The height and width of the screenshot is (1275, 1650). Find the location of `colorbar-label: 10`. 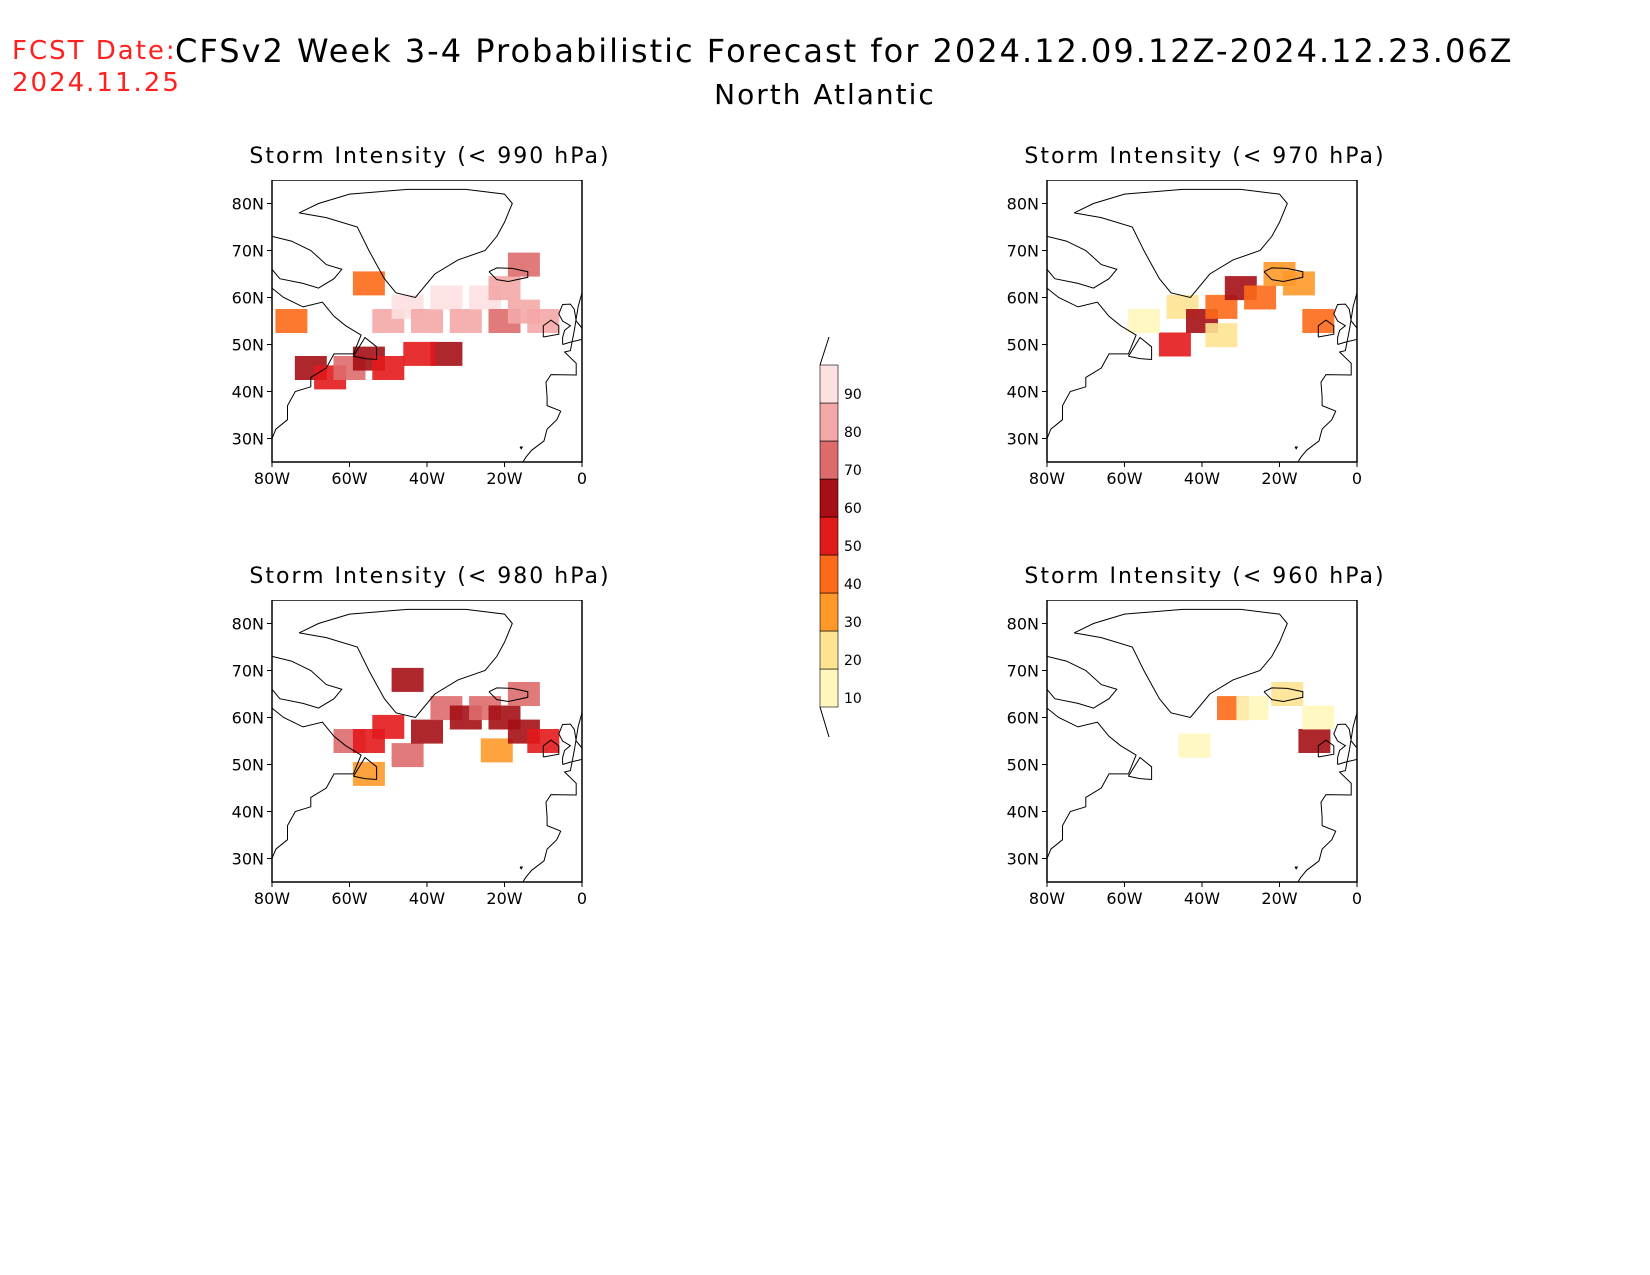

colorbar-label: 10 is located at coordinates (853, 699).